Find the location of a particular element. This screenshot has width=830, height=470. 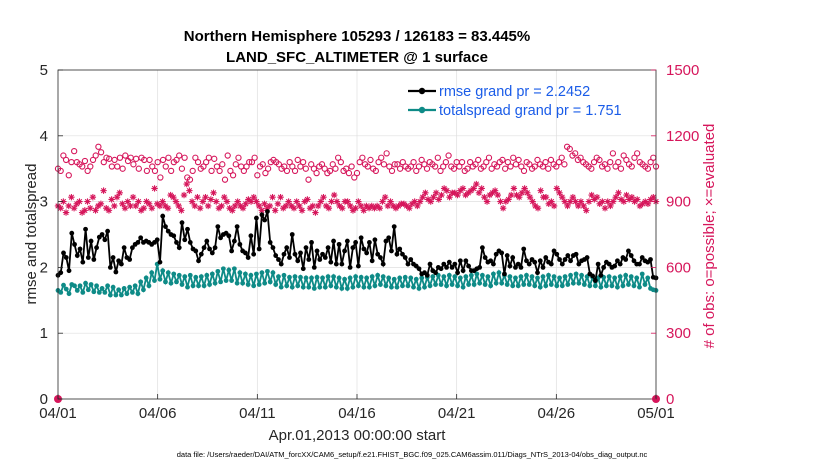

x-axis-label: Apr.01,2013 00:00:00 start is located at coordinates (358, 435).